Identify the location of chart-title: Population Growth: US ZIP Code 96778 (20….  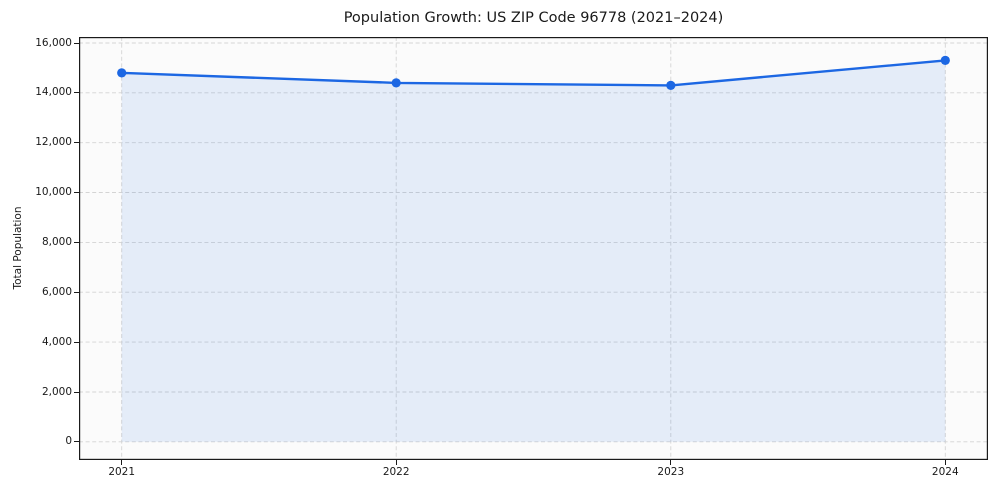
(533, 18).